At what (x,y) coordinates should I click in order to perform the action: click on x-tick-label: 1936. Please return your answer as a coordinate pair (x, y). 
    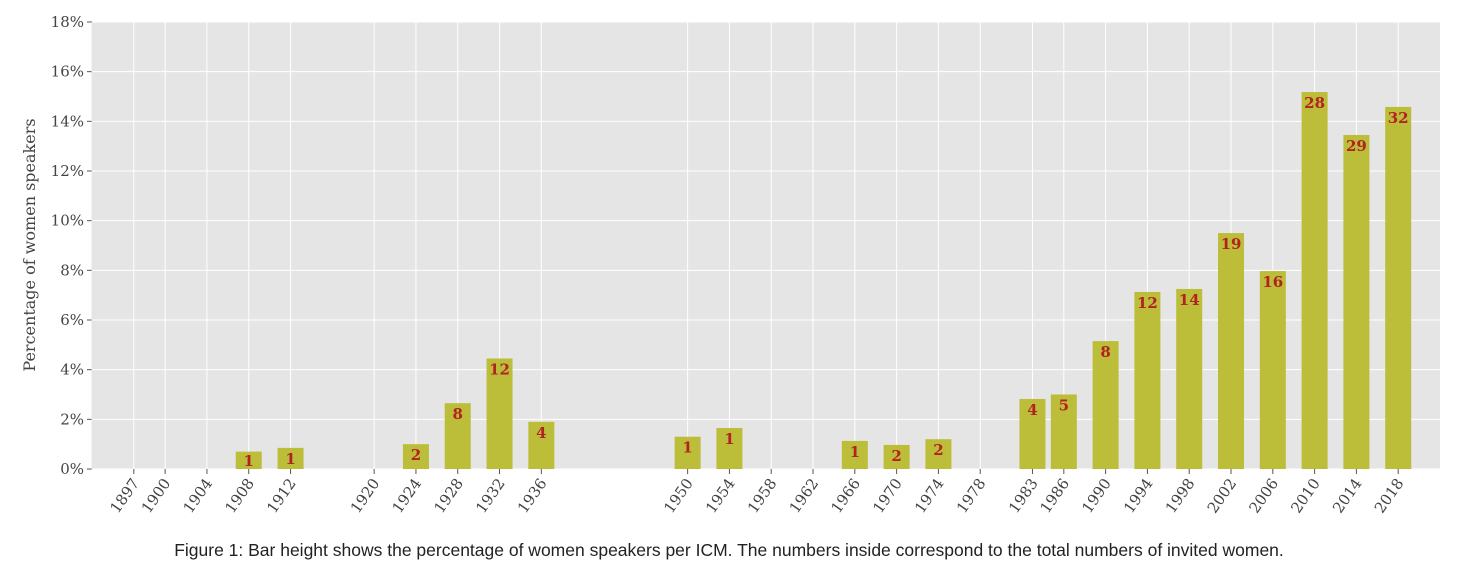
    Looking at the image, I should click on (532, 496).